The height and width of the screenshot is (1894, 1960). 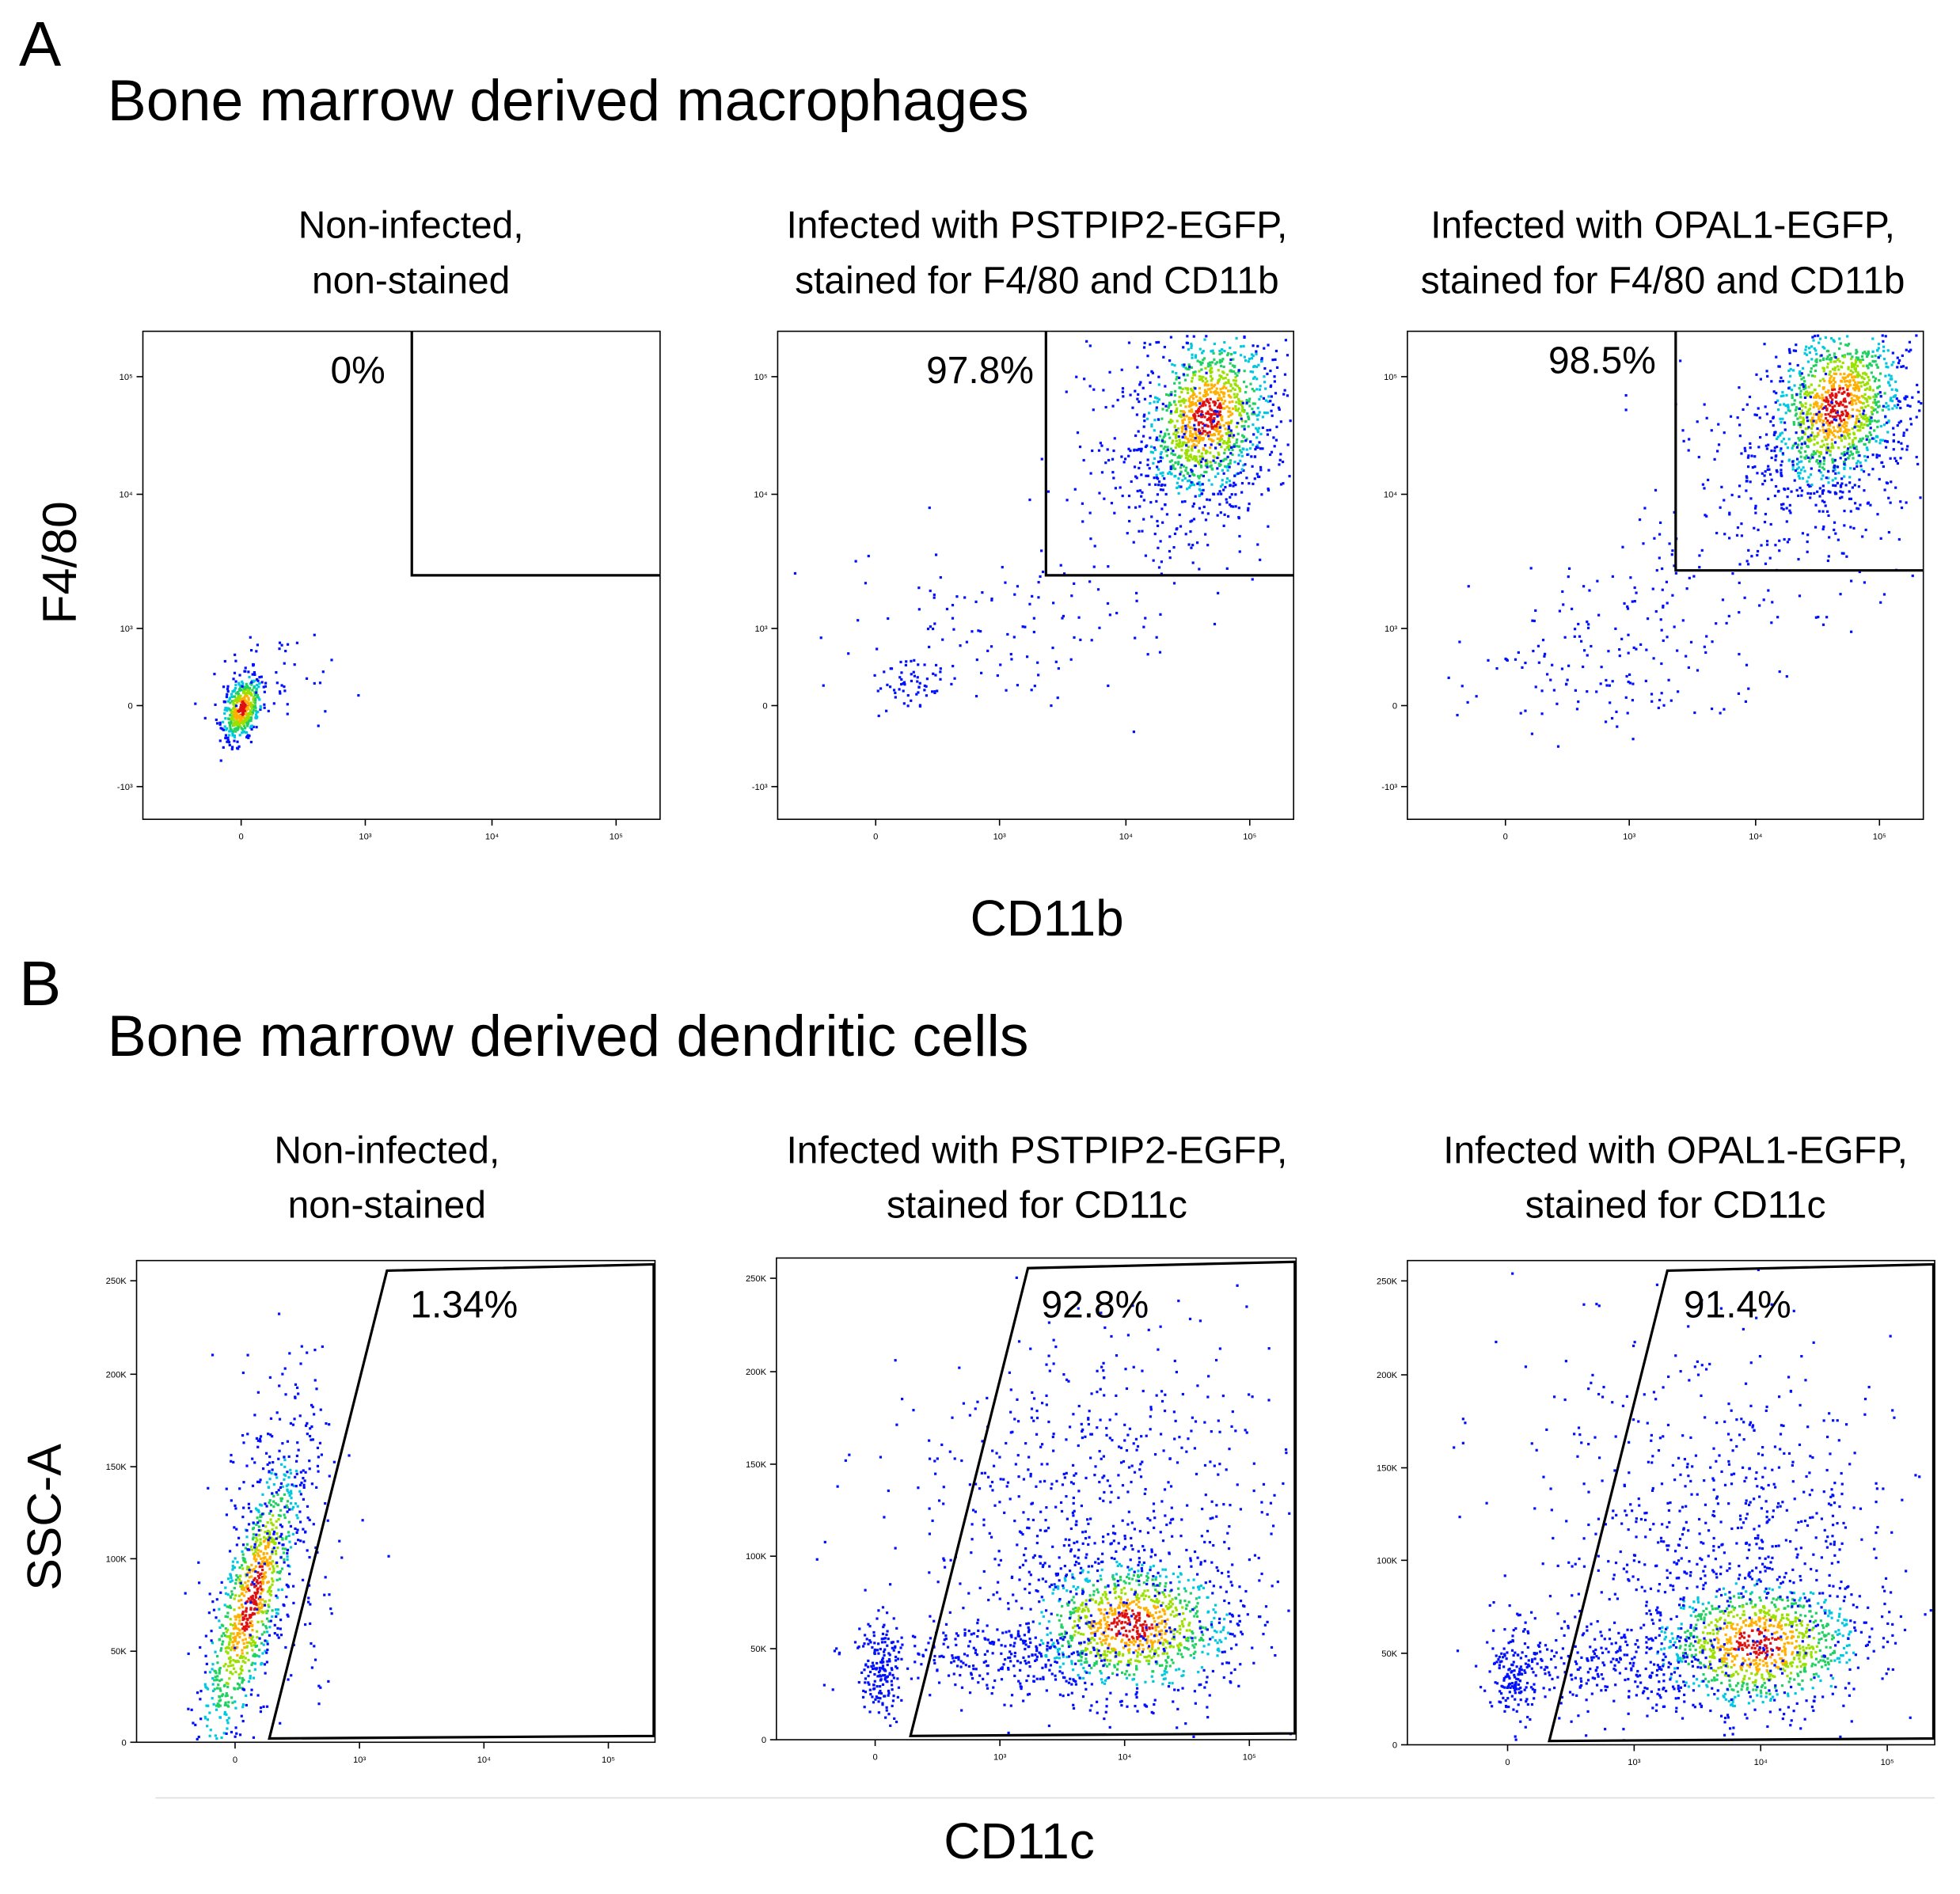 I want to click on y-tick-label: 10⁵, so click(x=1390, y=377).